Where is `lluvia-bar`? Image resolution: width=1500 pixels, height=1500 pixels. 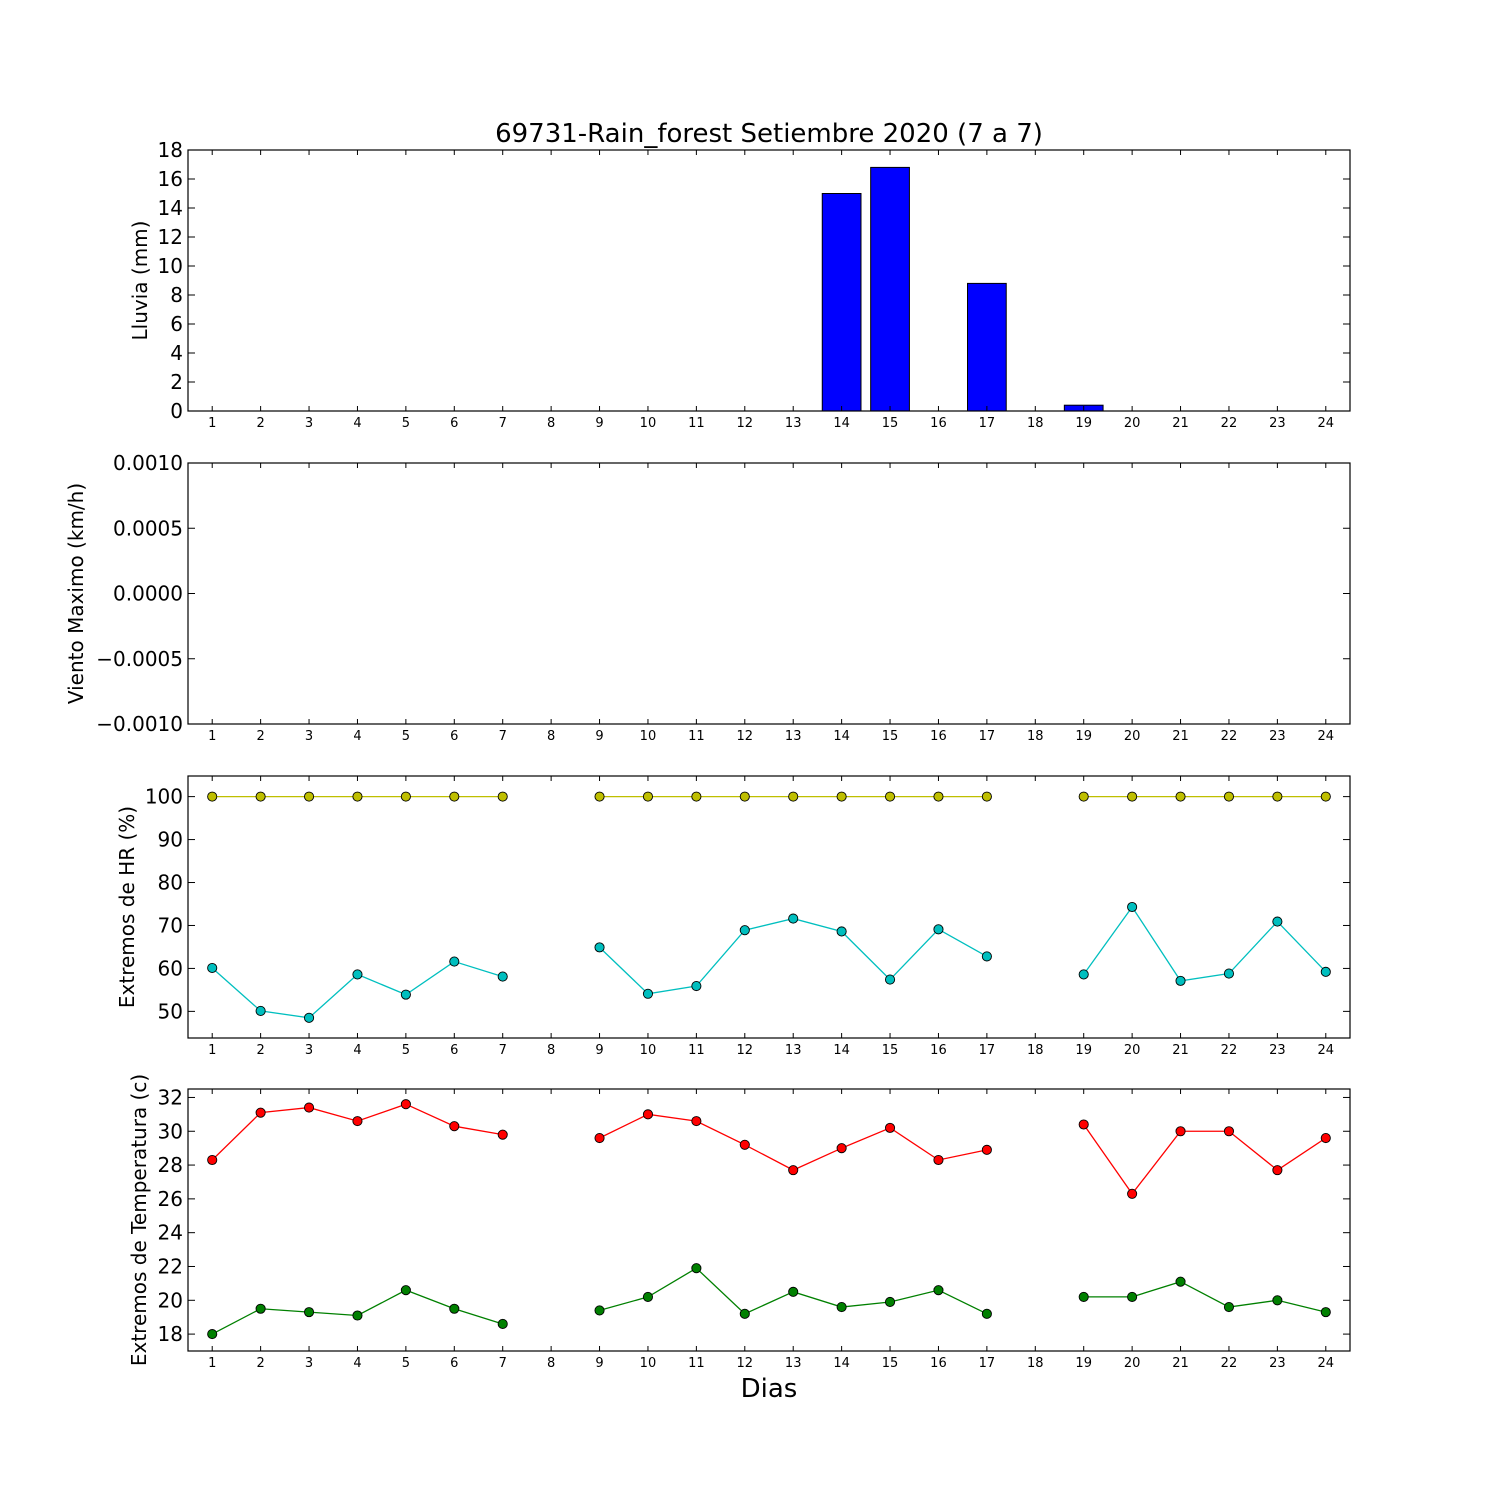
lluvia-bar is located at coordinates (890, 289).